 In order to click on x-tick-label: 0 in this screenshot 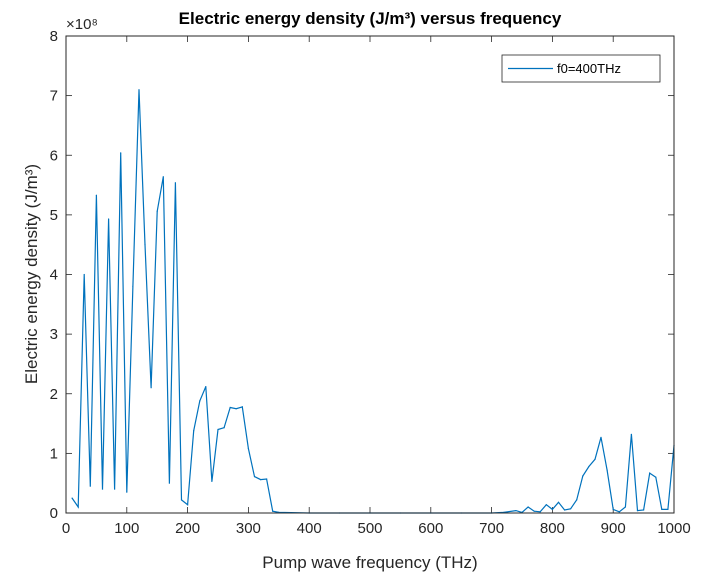, I will do `click(66, 528)`.